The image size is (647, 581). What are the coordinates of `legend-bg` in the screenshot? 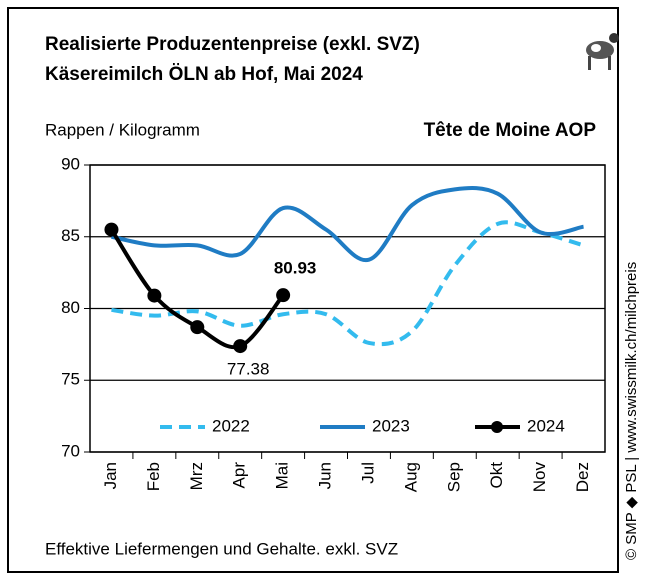 It's located at (214, 427).